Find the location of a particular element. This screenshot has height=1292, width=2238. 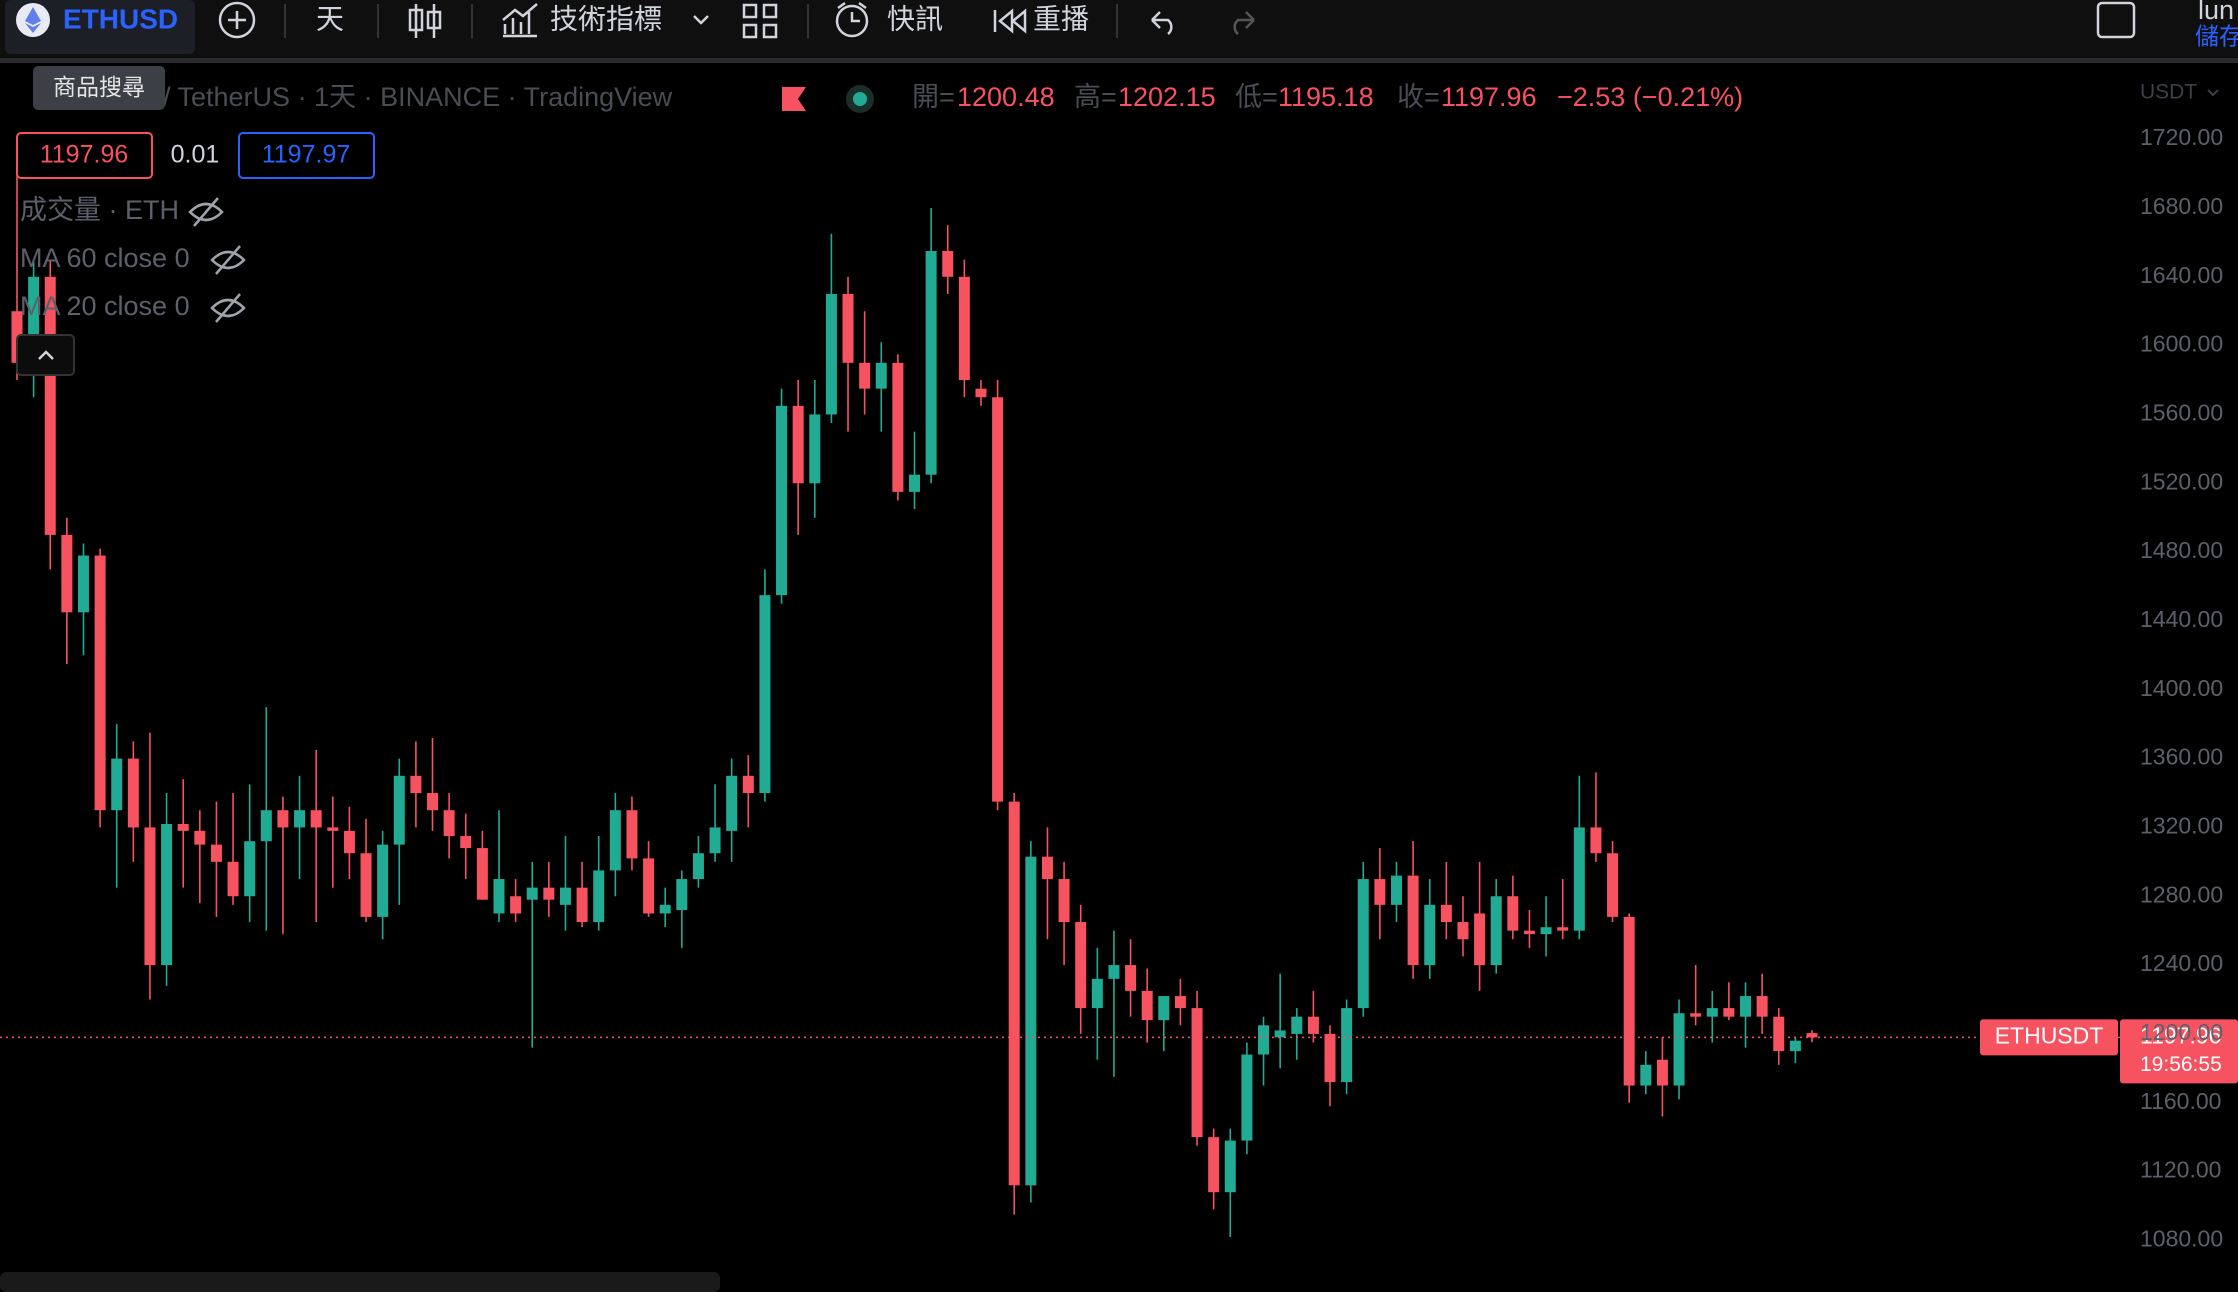

indicators-button: 技術指標 is located at coordinates (606, 18).